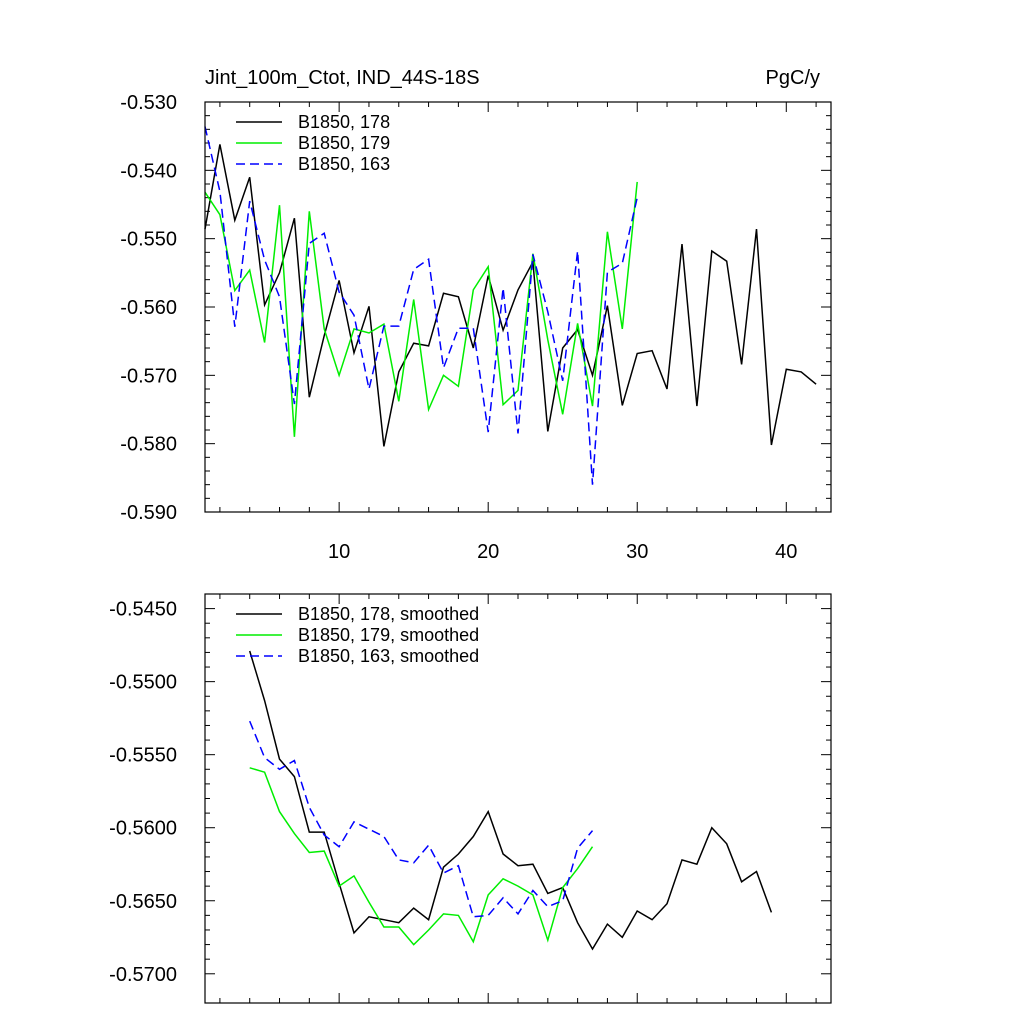  Describe the element at coordinates (342, 78) in the screenshot. I see `chart-title: Jint_100m_Ctot, IND_44S-18S` at that location.